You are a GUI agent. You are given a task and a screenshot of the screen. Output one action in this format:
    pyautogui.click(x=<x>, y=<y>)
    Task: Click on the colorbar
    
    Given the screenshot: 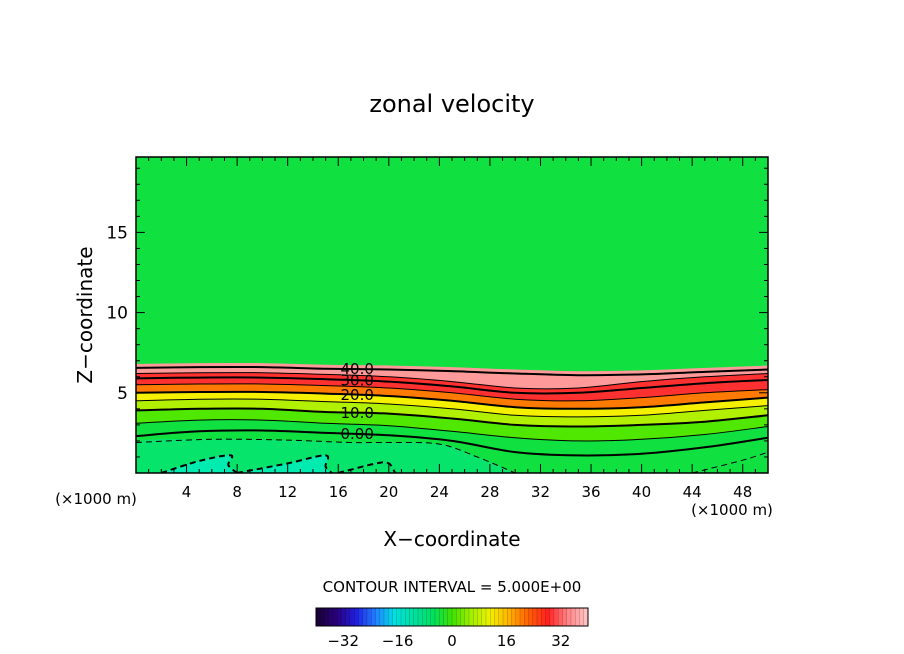 What is the action you would take?
    pyautogui.click(x=452, y=617)
    